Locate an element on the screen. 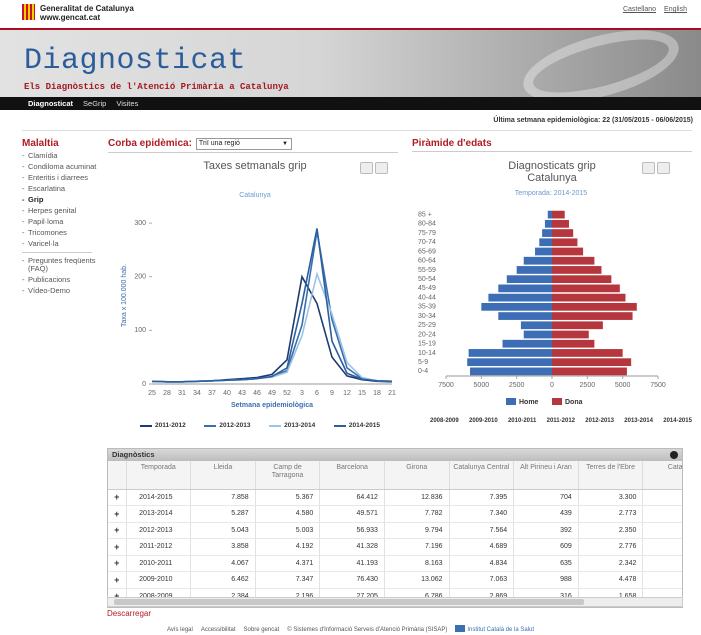 This screenshot has height=635, width=701. nav-item: Diagnosticat is located at coordinates (51, 103).